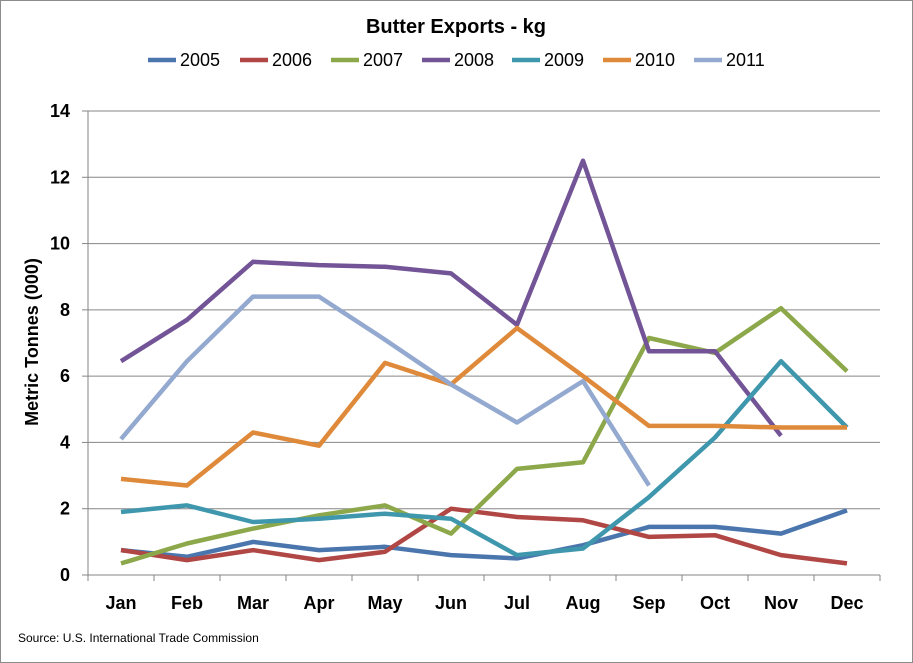 Image resolution: width=913 pixels, height=663 pixels. What do you see at coordinates (655, 60) in the screenshot?
I see `legend-label: 2010` at bounding box center [655, 60].